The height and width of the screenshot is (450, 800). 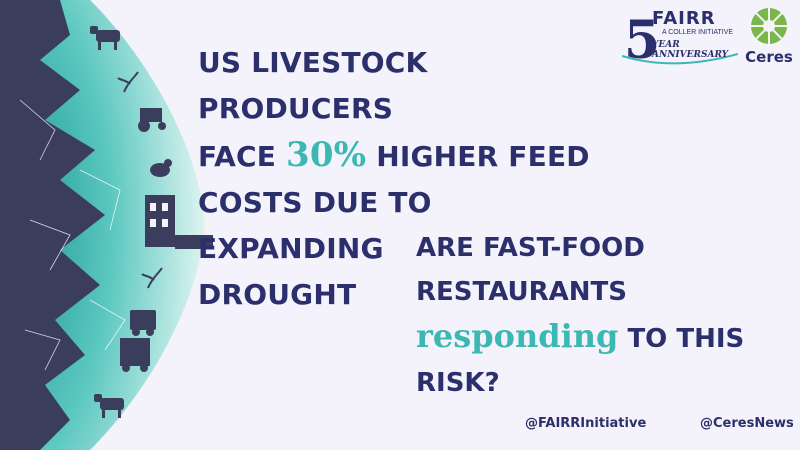 I want to click on headline-text: HIGHER FEED, so click(x=478, y=156).